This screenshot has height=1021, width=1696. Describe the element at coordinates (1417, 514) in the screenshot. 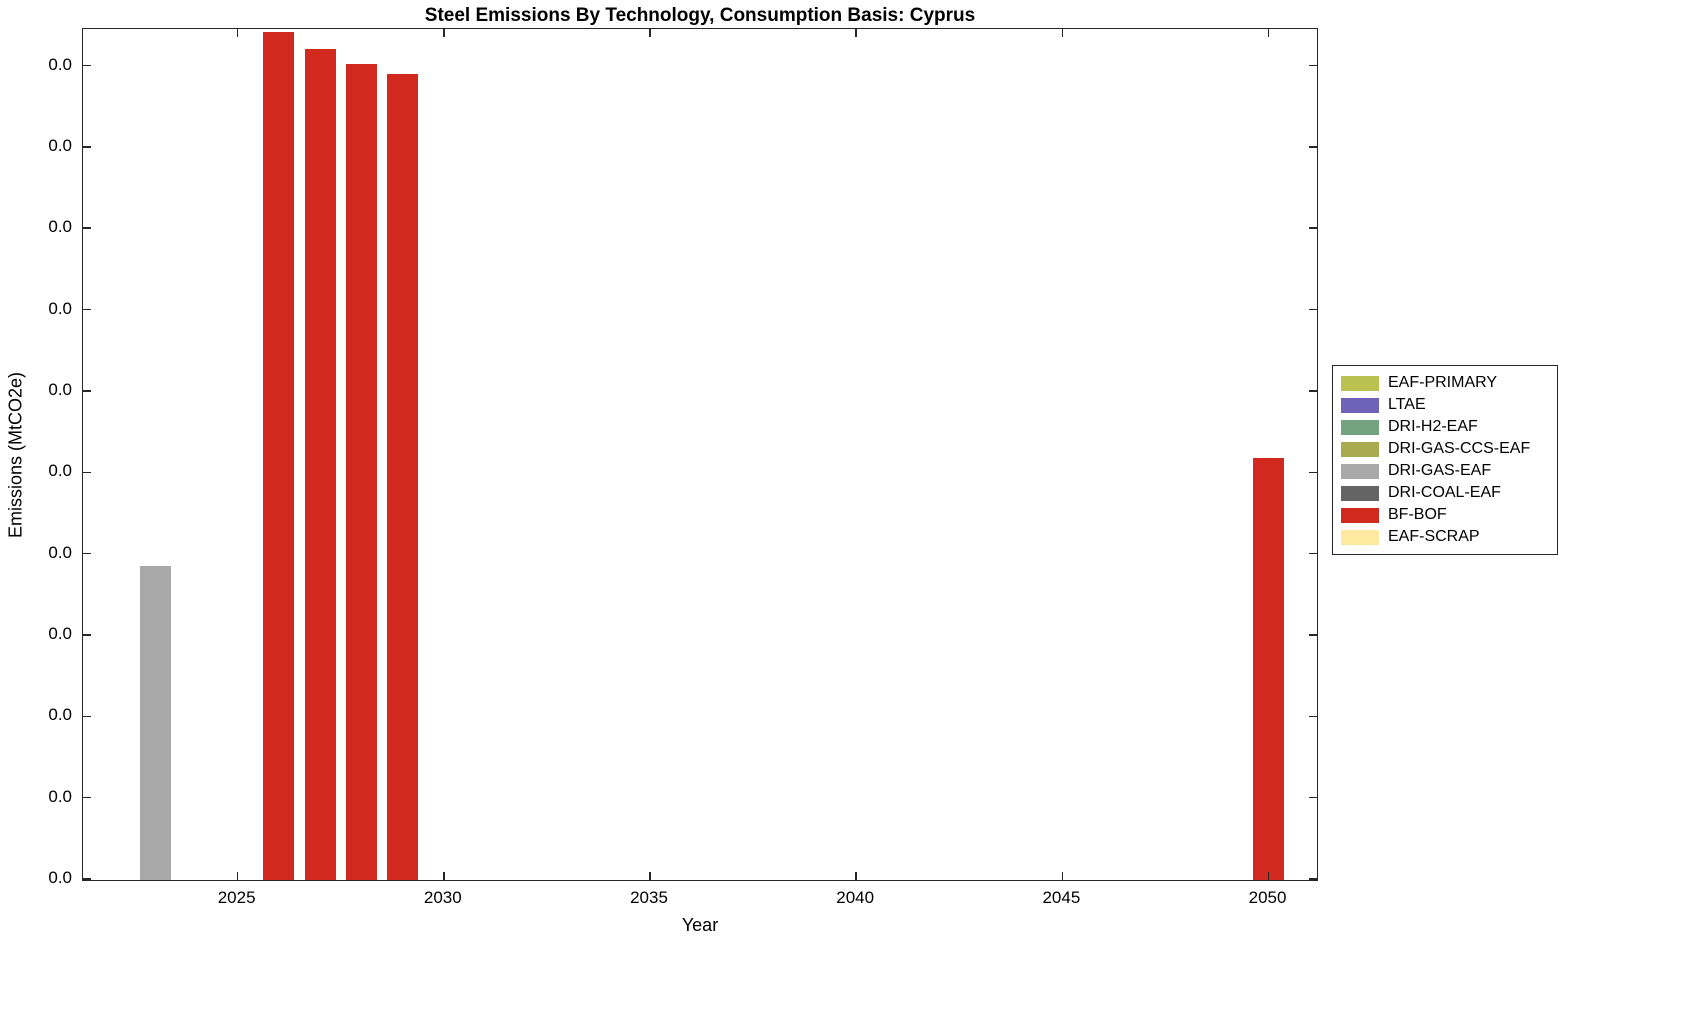

I see `legend-label: BF-BOF` at that location.